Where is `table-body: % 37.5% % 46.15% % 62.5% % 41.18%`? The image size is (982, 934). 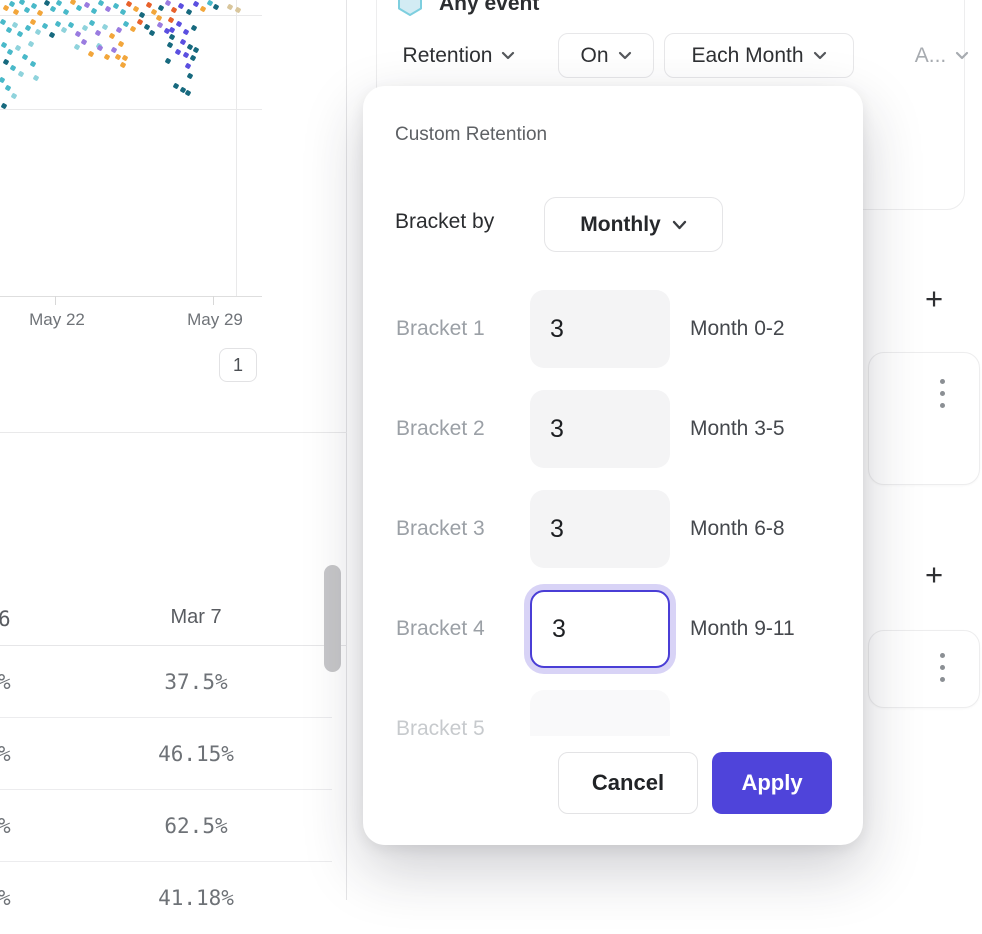 table-body: % 37.5% % 46.15% % 62.5% % 41.18% is located at coordinates (166, 790).